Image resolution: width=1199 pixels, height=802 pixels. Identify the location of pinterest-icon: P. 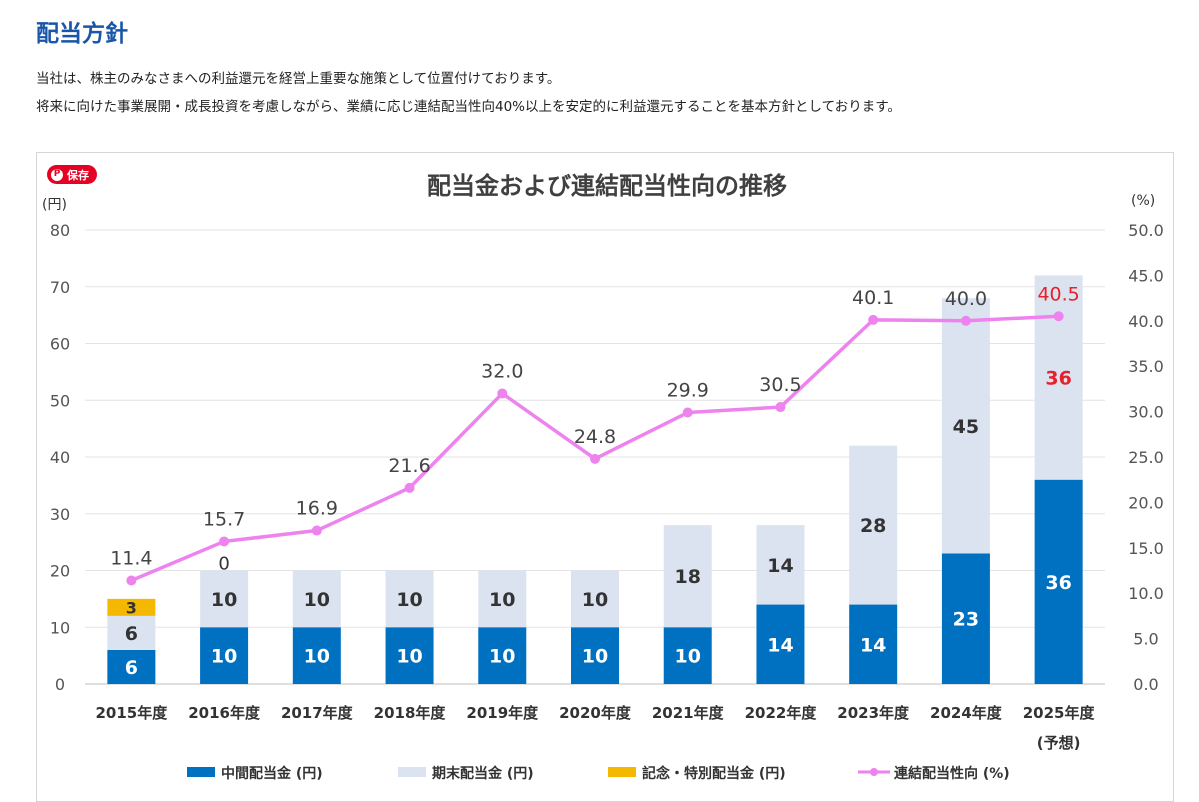
(57, 174).